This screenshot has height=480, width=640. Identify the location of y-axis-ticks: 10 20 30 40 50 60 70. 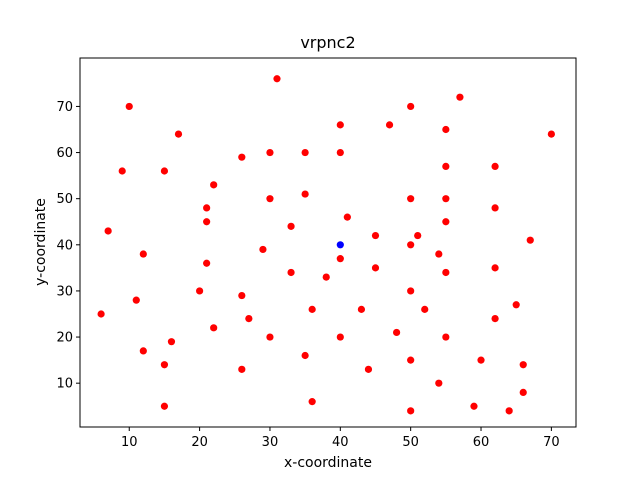
(68, 246).